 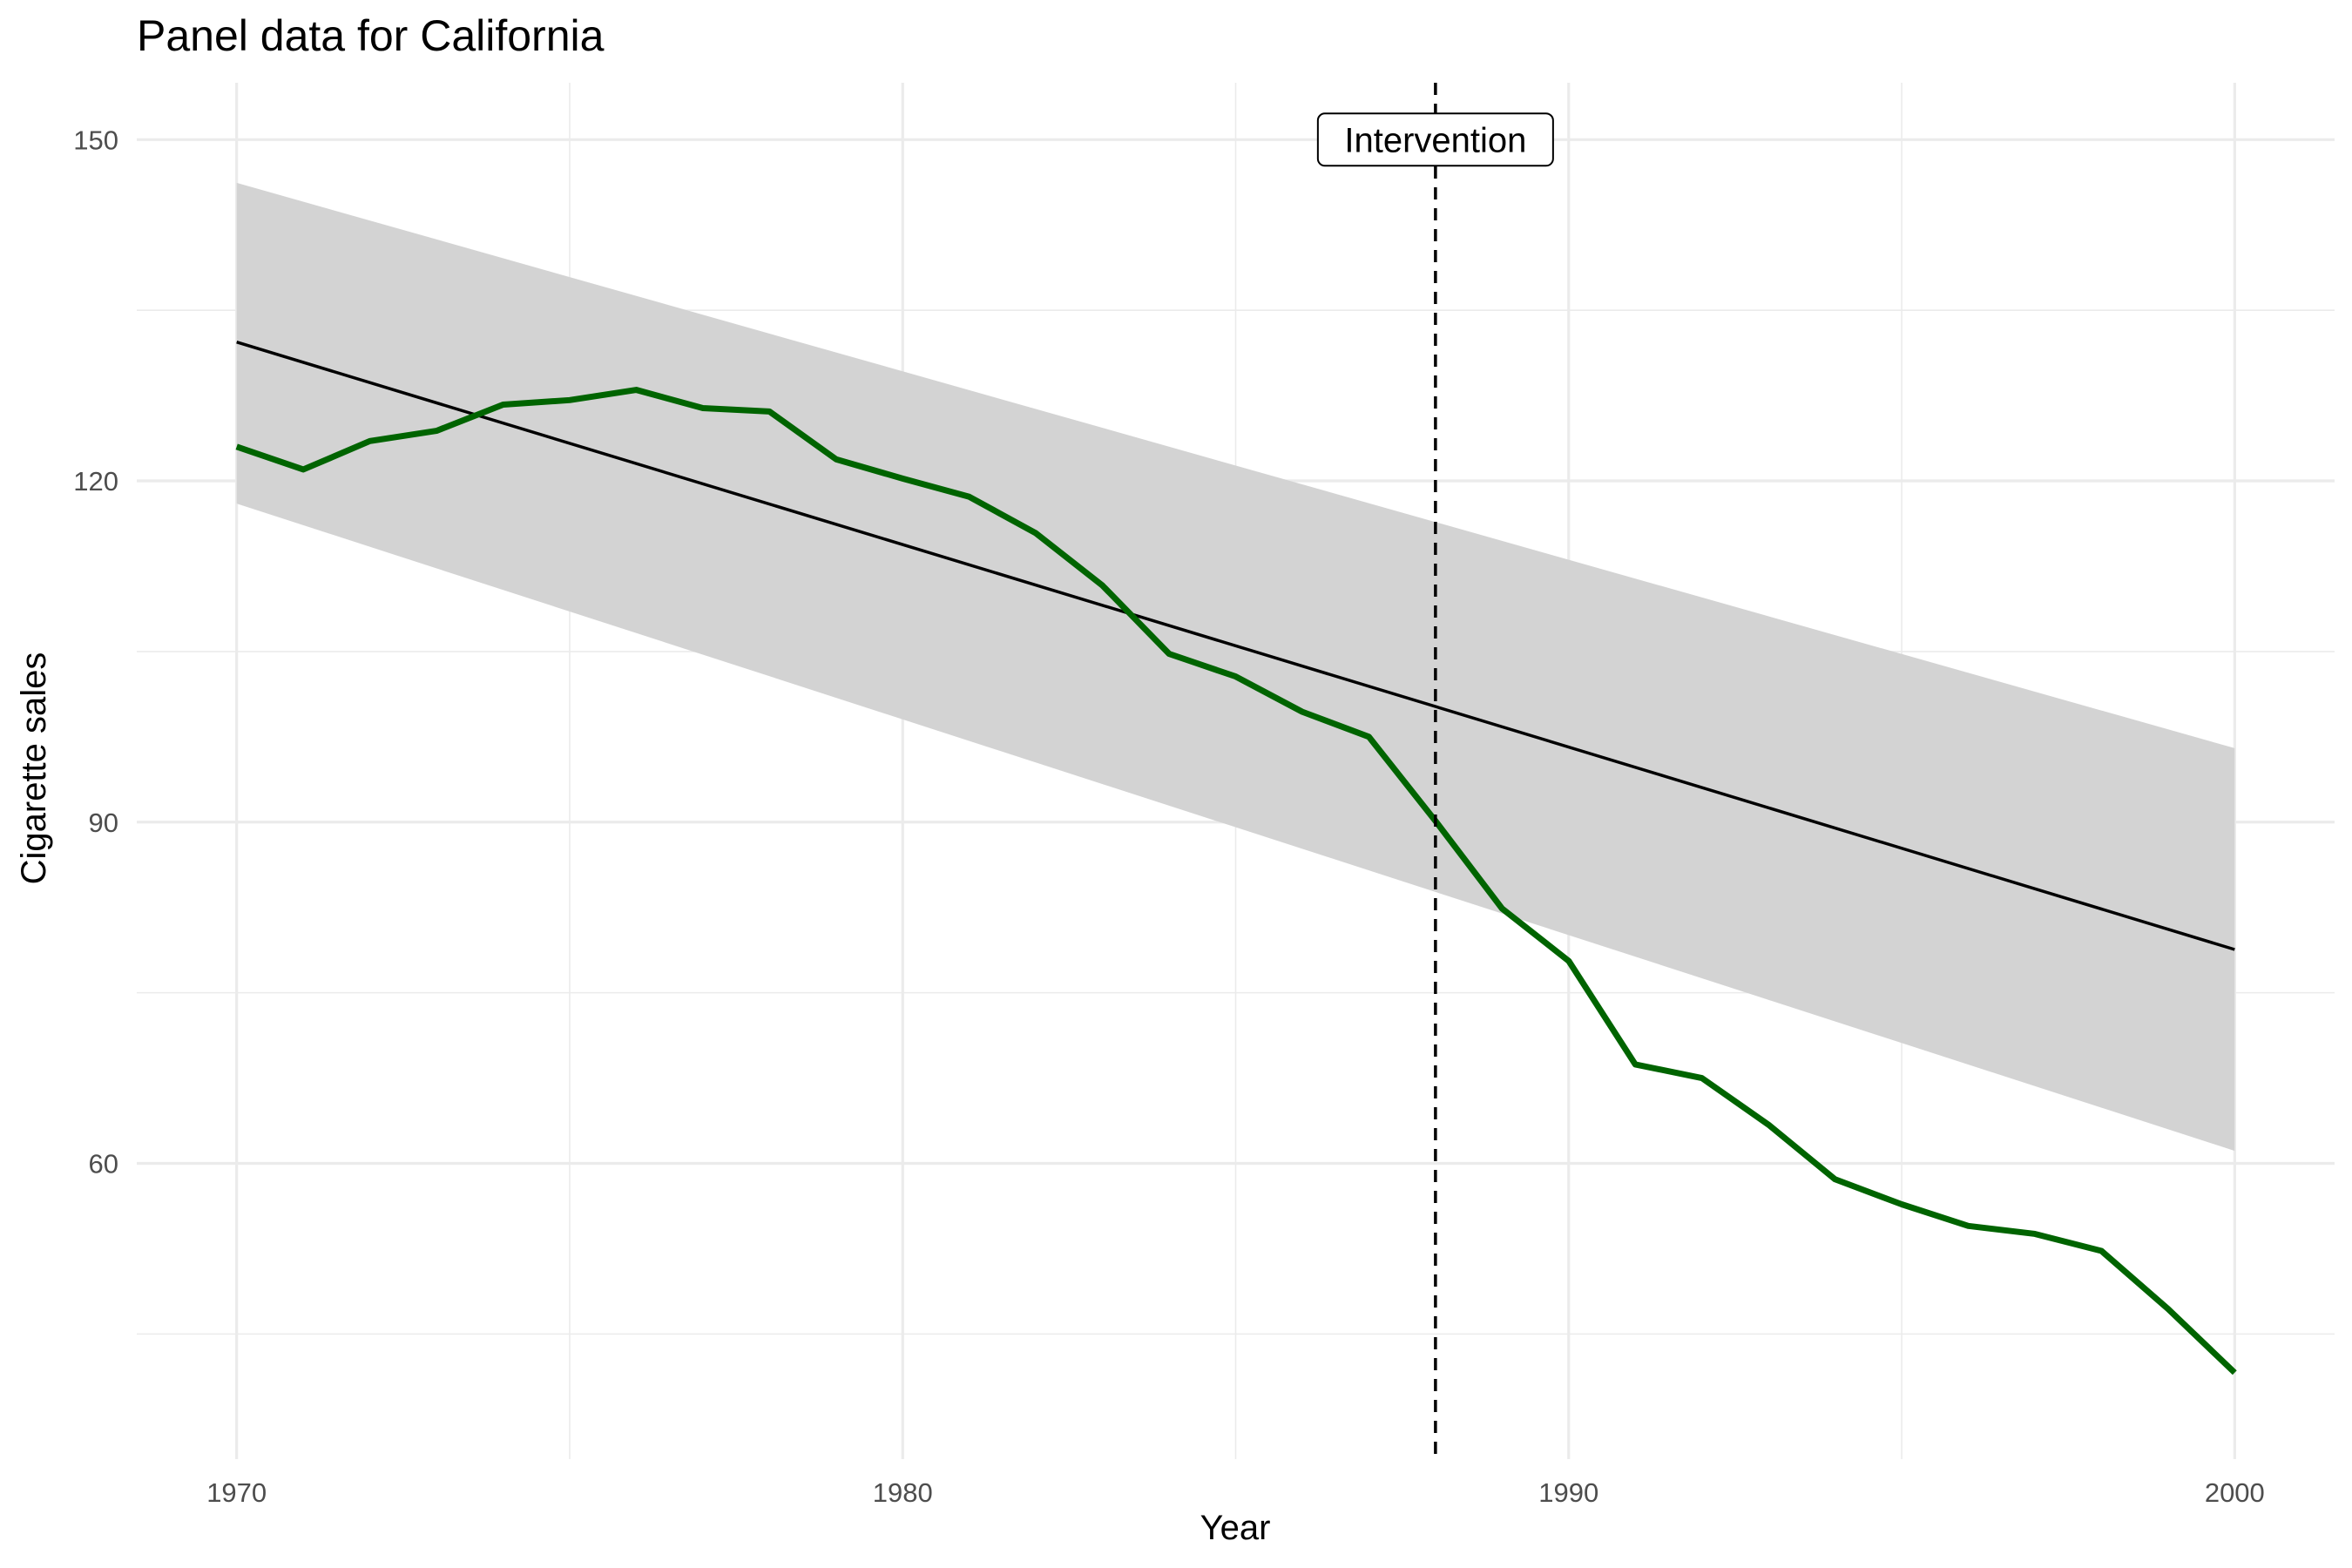 I want to click on annot-layer: Intervention, so click(x=1435, y=139).